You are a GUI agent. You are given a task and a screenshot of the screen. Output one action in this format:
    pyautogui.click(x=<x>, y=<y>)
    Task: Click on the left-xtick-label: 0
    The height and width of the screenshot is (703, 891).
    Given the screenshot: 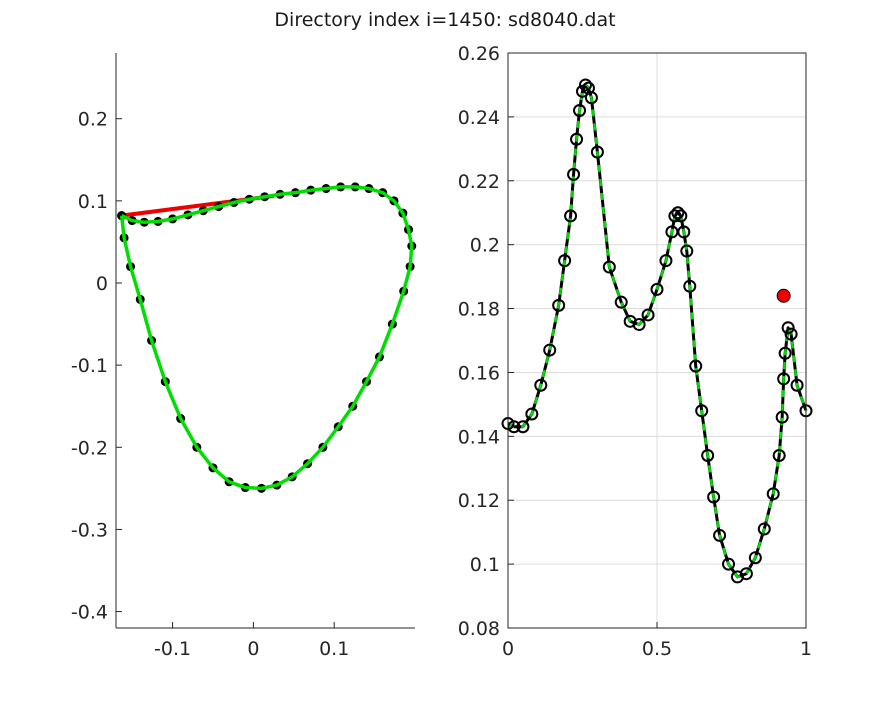 What is the action you would take?
    pyautogui.click(x=253, y=649)
    